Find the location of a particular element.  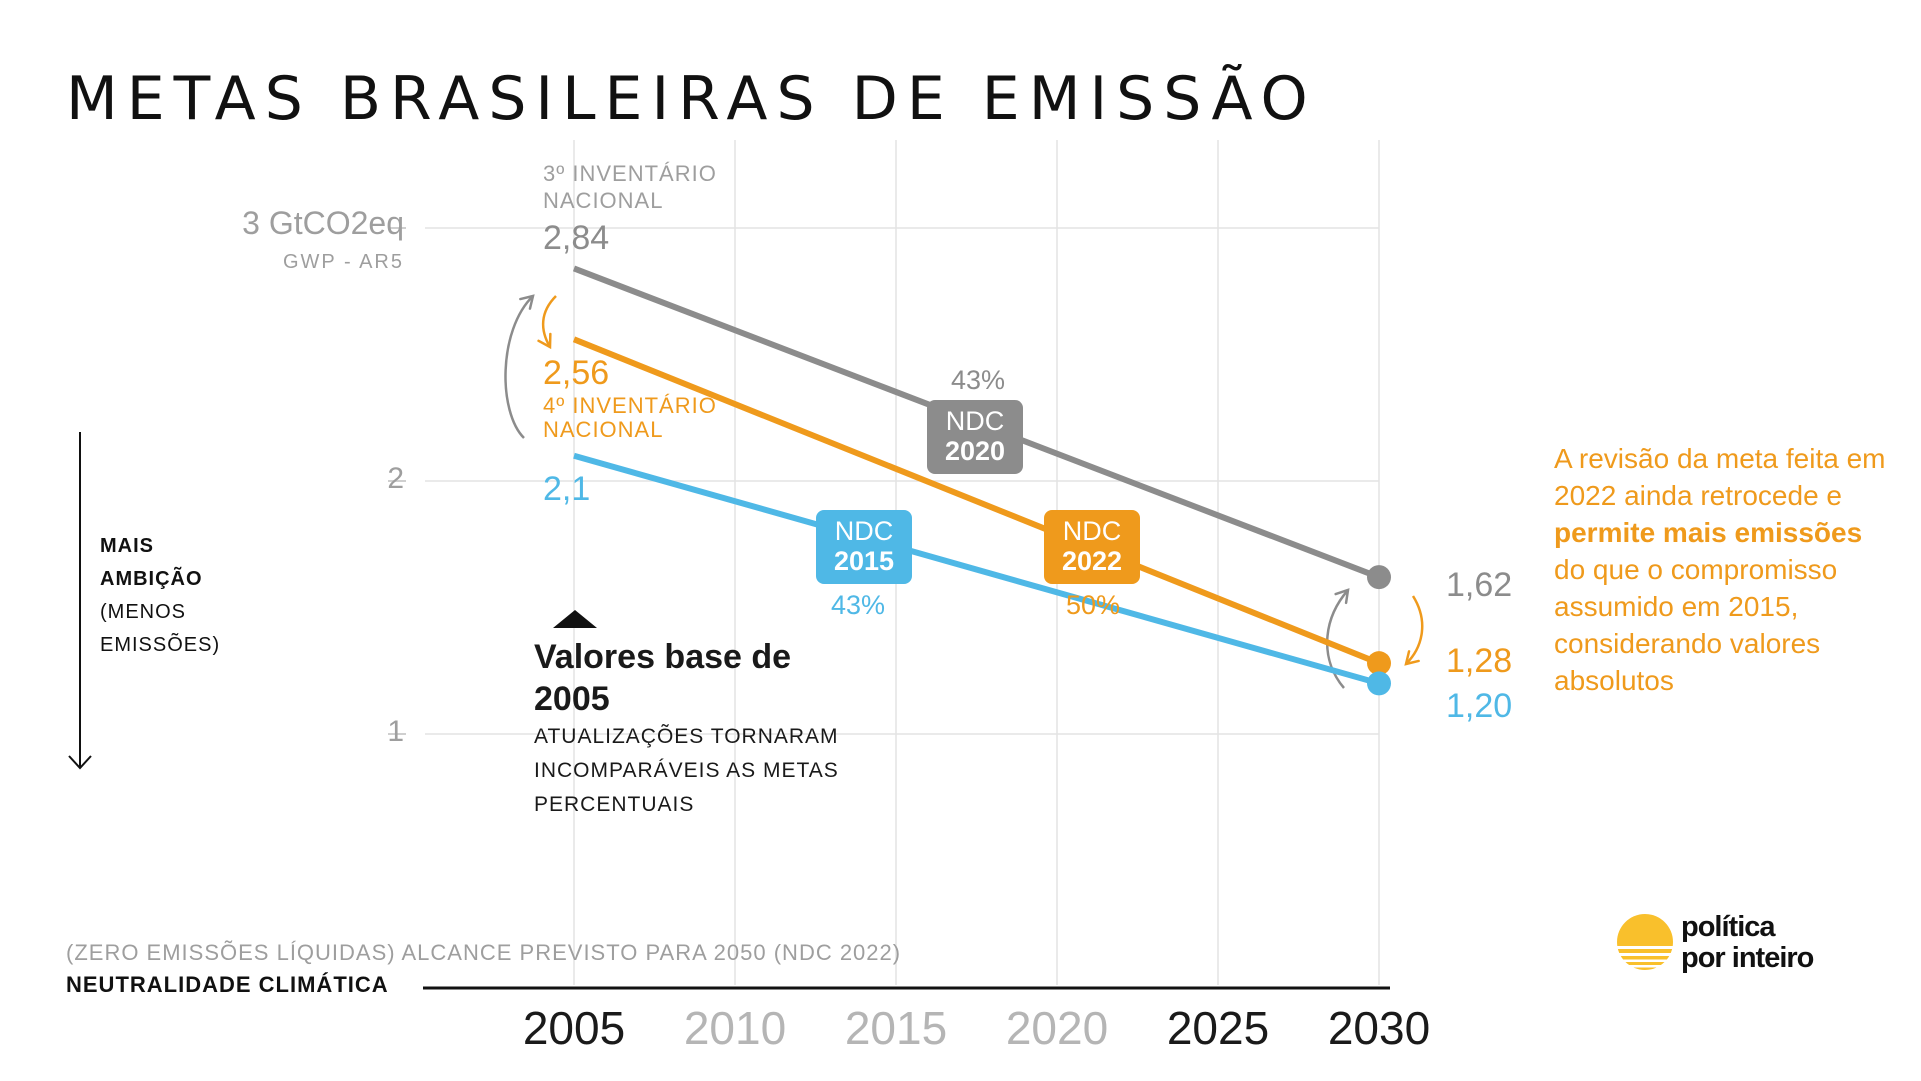

ambition-arrowhead-icon is located at coordinates (80, 762).